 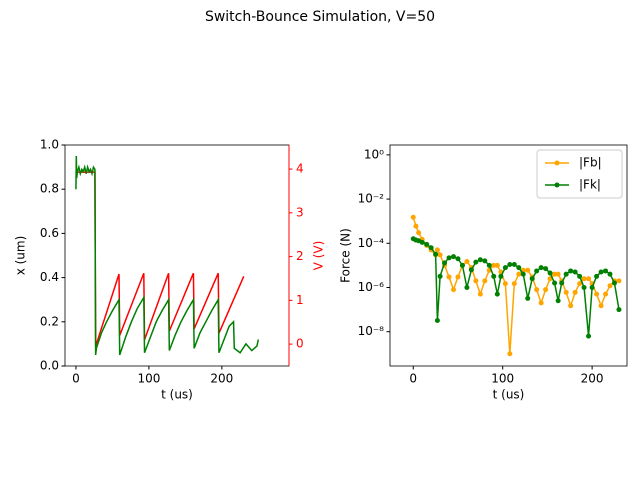 What do you see at coordinates (300, 256) in the screenshot?
I see `y2-tick-label: 2` at bounding box center [300, 256].